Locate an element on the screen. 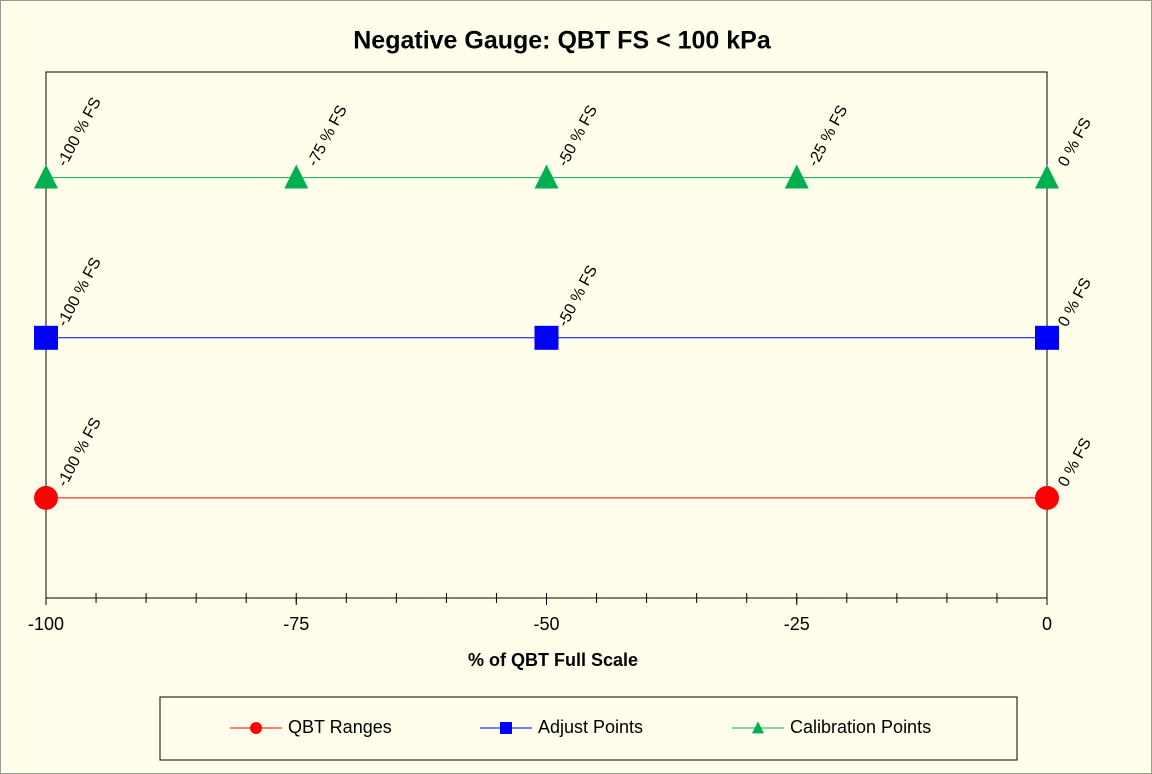 Image resolution: width=1152 pixels, height=774 pixels. x-tick-label: -50 is located at coordinates (546, 624).